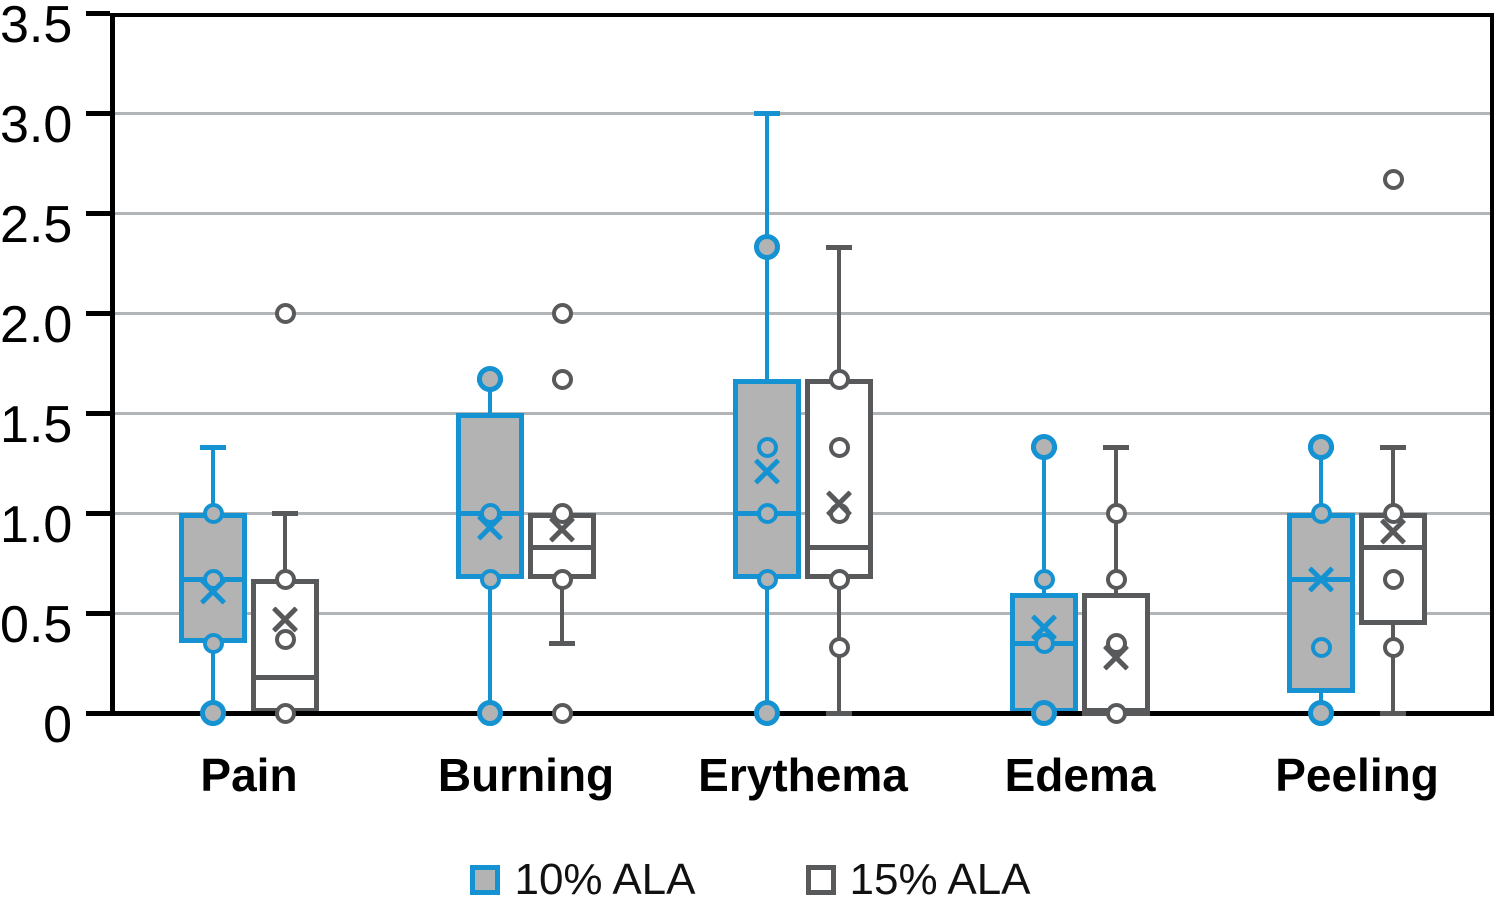 The height and width of the screenshot is (911, 1501). Describe the element at coordinates (803, 775) in the screenshot. I see `category-label-erythema: Erythema` at that location.